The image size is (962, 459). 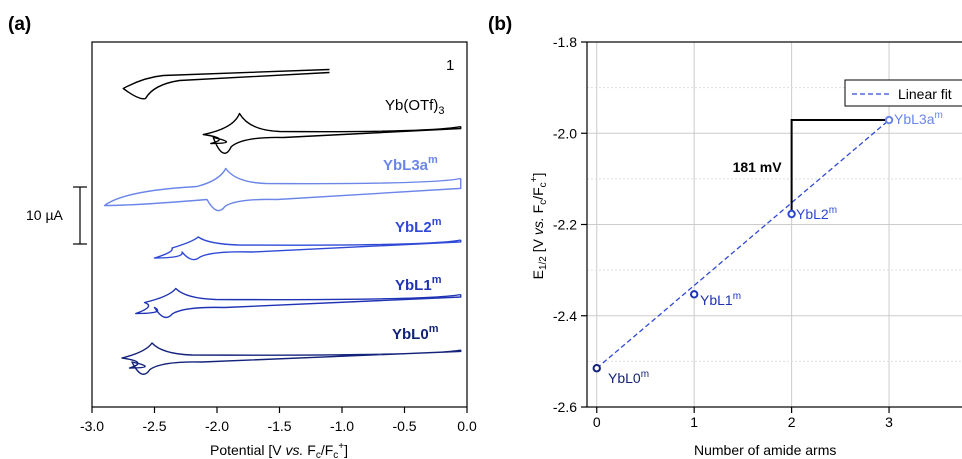 What do you see at coordinates (792, 422) in the screenshot?
I see `panel-b-x-tick-label: 2` at bounding box center [792, 422].